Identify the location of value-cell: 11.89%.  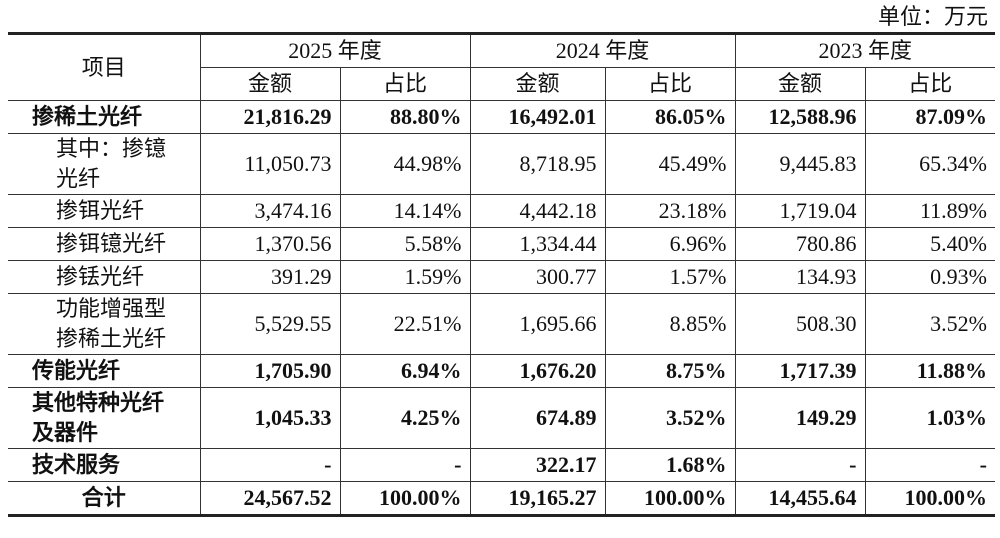
(929, 211).